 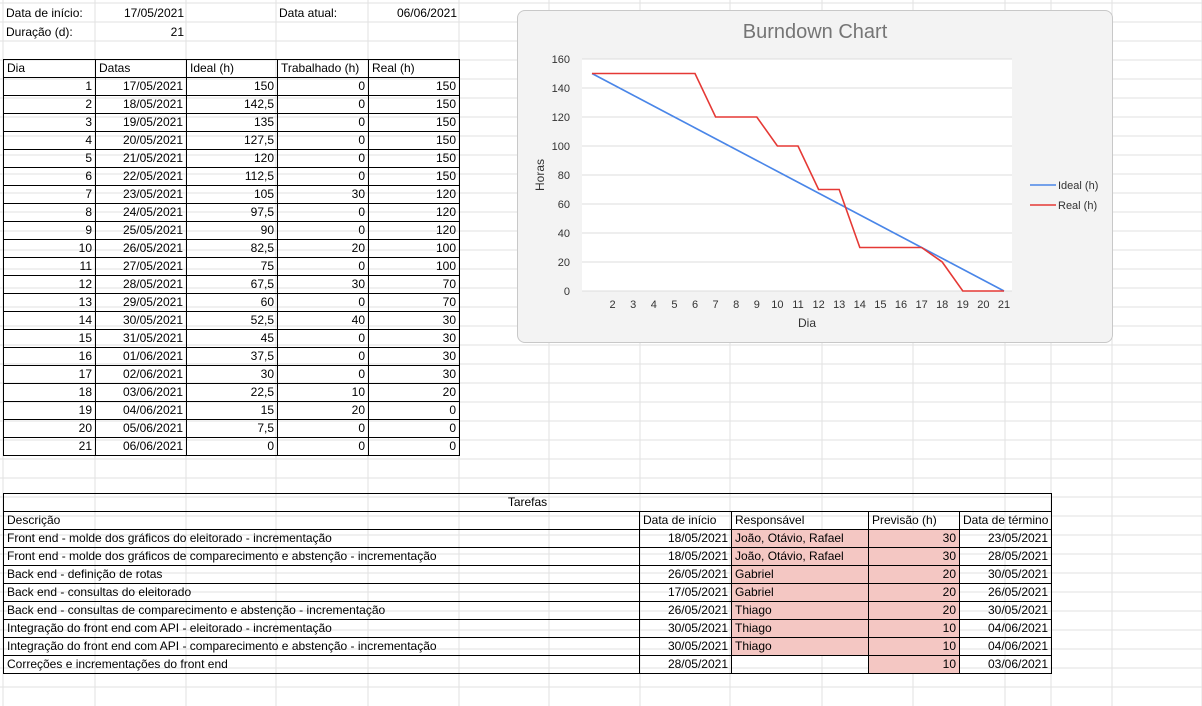 I want to click on burndown-cell: 7,5, so click(x=232, y=428).